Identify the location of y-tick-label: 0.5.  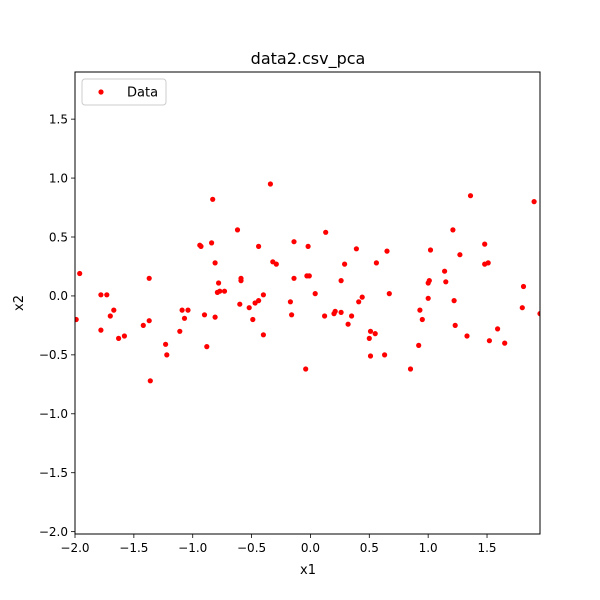
(58, 237).